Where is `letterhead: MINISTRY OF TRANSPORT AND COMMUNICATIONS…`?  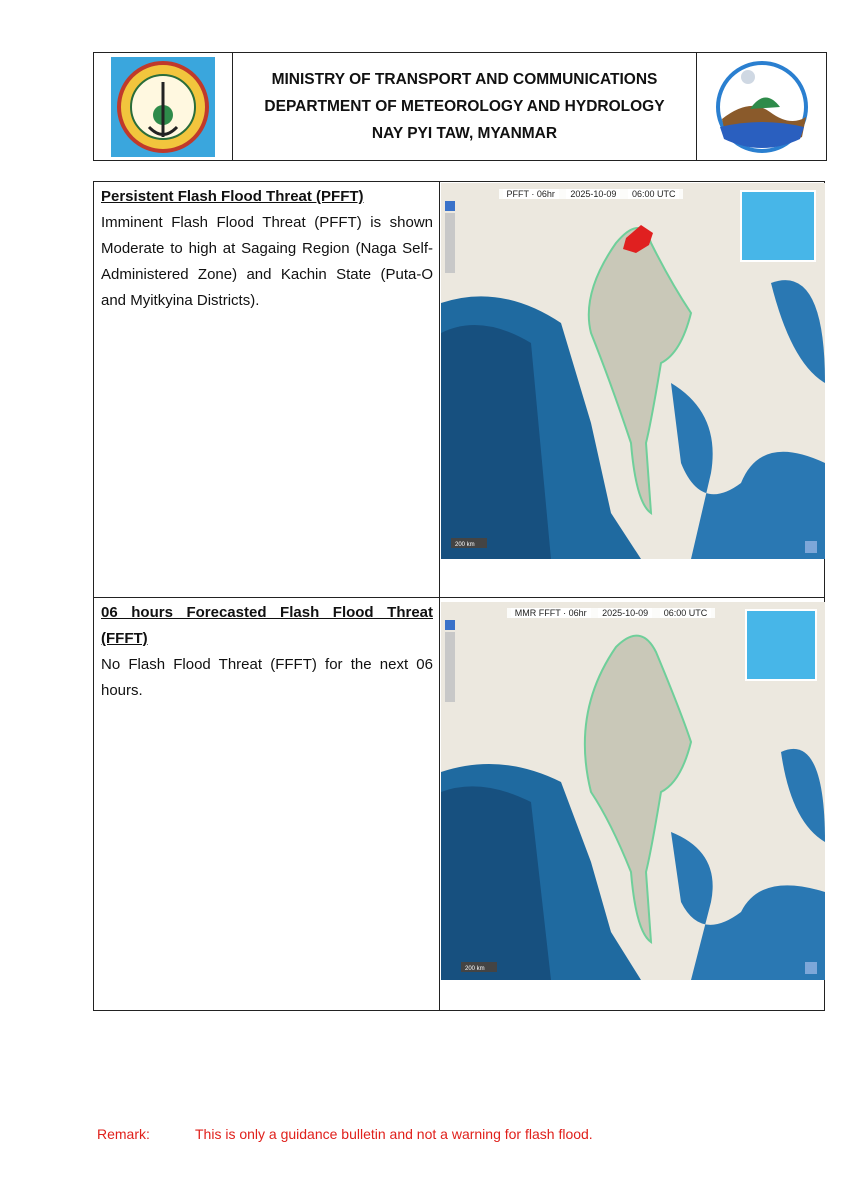 letterhead: MINISTRY OF TRANSPORT AND COMMUNICATIONS… is located at coordinates (460, 106).